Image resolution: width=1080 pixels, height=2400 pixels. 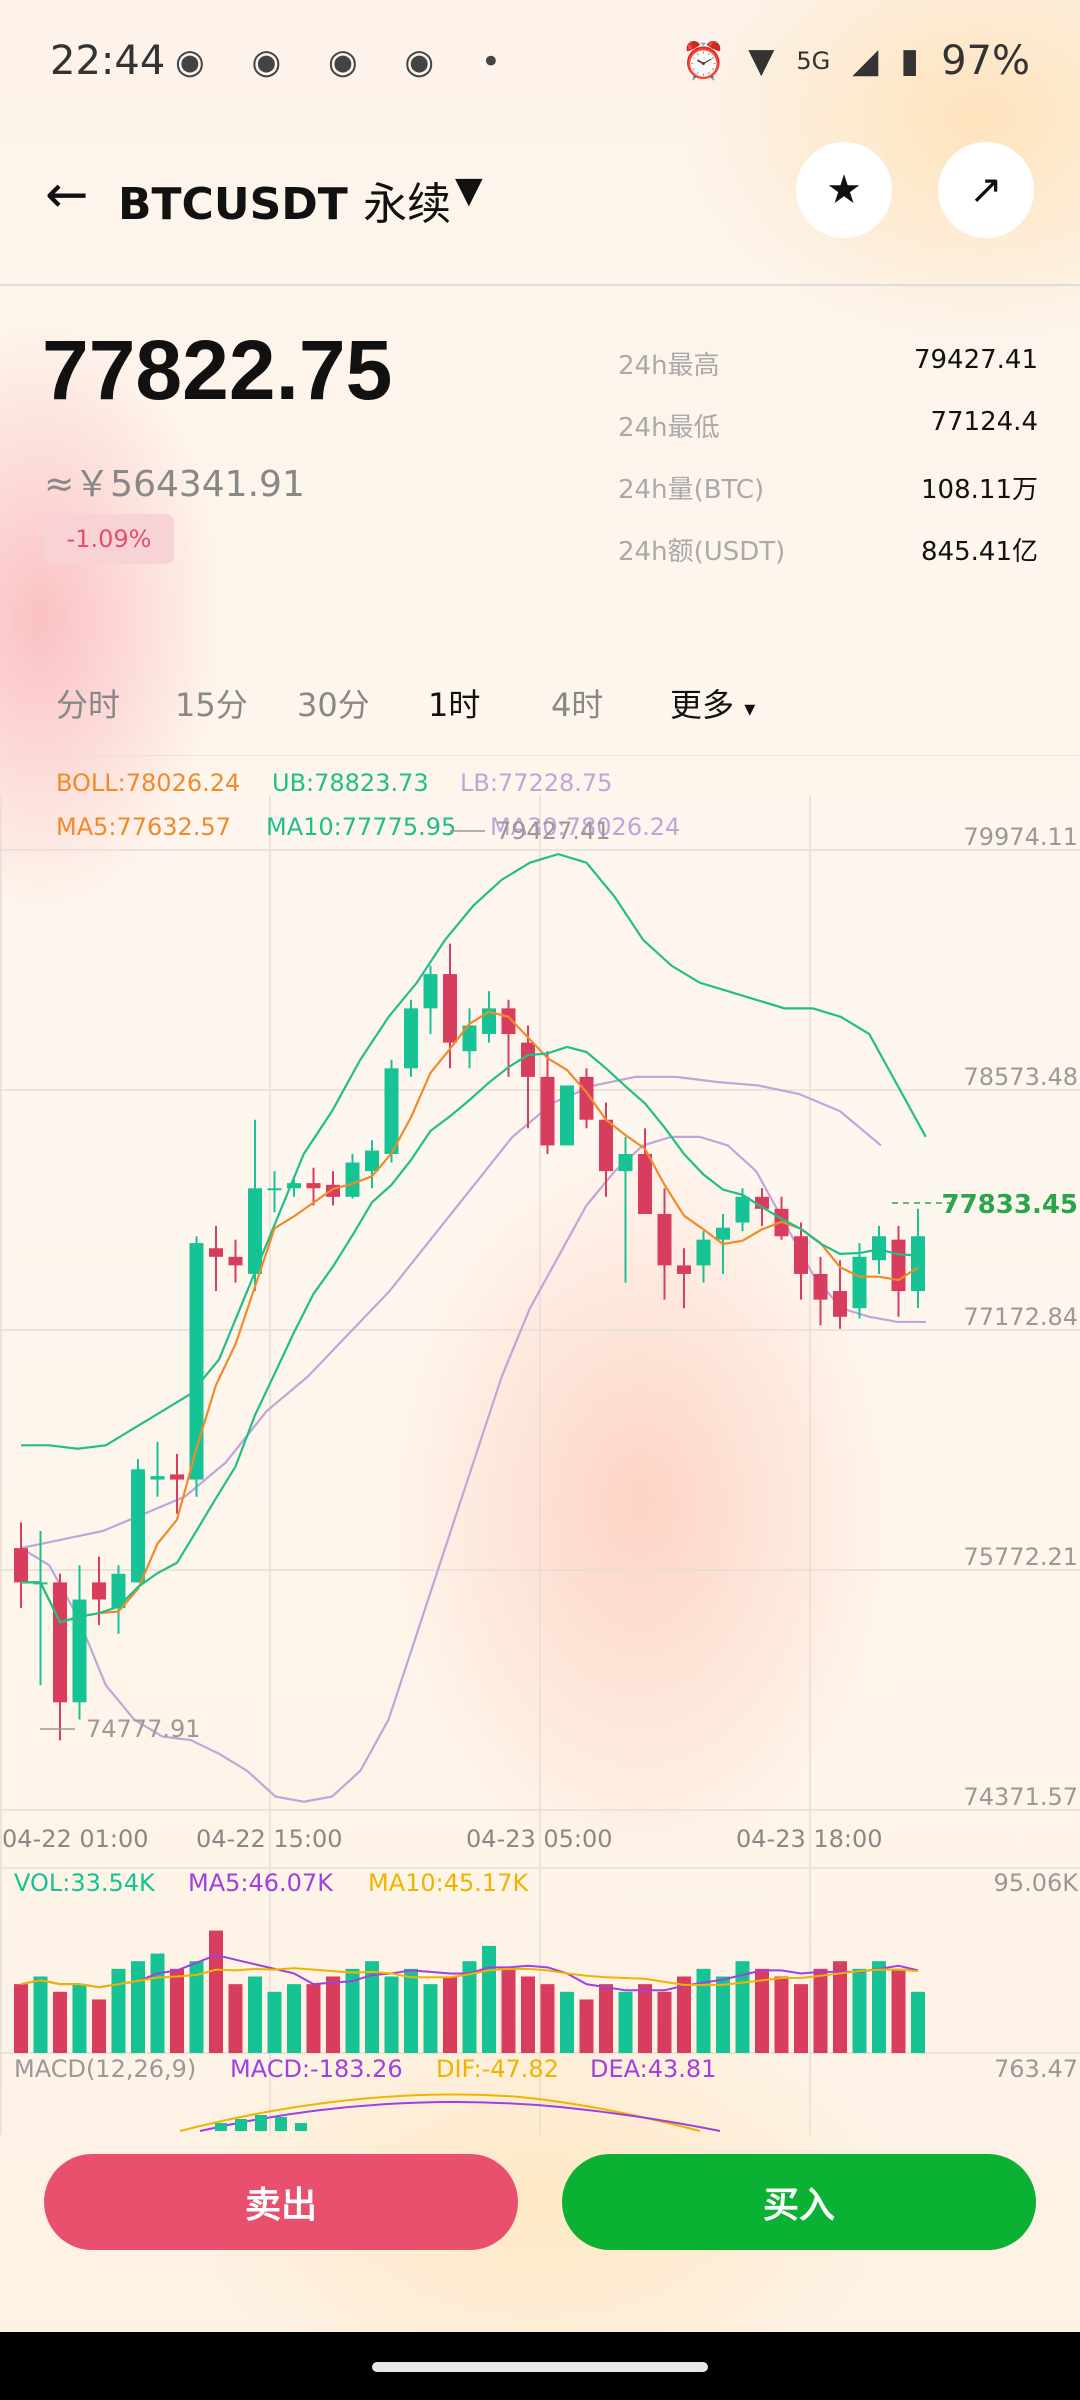 What do you see at coordinates (333, 705) in the screenshot?
I see `tab-30m: 30分` at bounding box center [333, 705].